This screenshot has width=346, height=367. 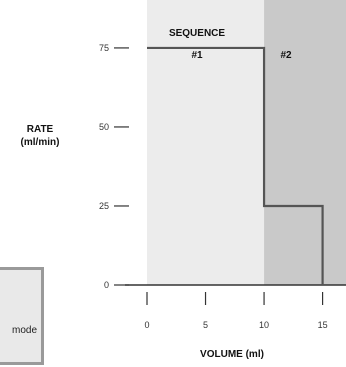 What do you see at coordinates (22, 316) in the screenshot?
I see `mode-panel: mode` at bounding box center [22, 316].